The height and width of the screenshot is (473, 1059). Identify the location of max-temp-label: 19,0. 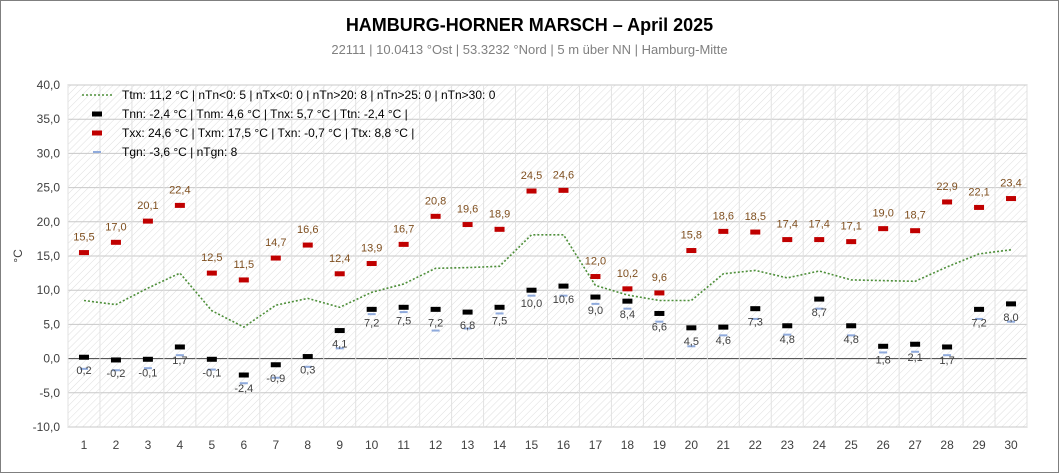
(882, 214).